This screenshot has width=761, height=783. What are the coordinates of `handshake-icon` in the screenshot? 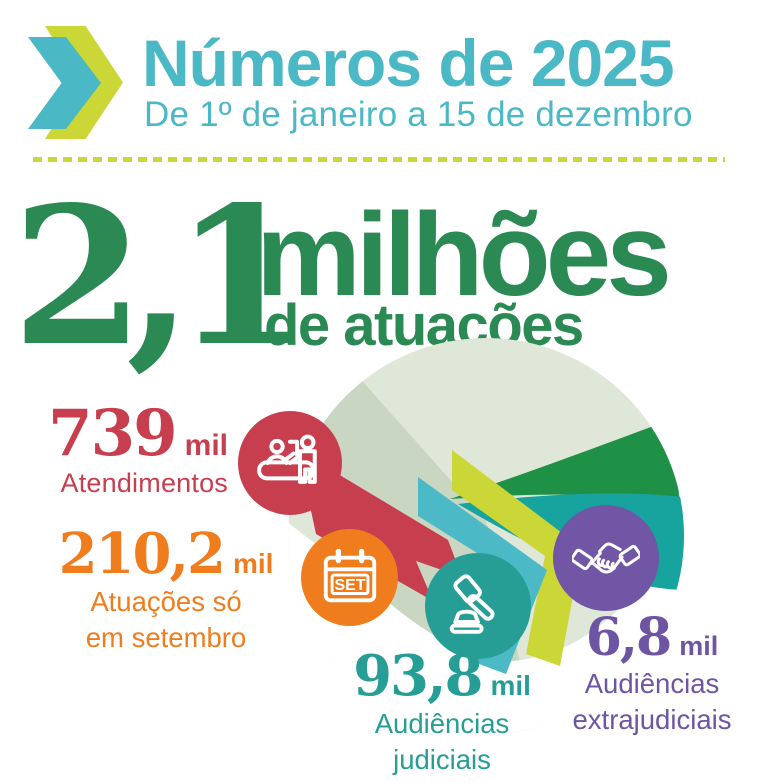 It's located at (606, 558).